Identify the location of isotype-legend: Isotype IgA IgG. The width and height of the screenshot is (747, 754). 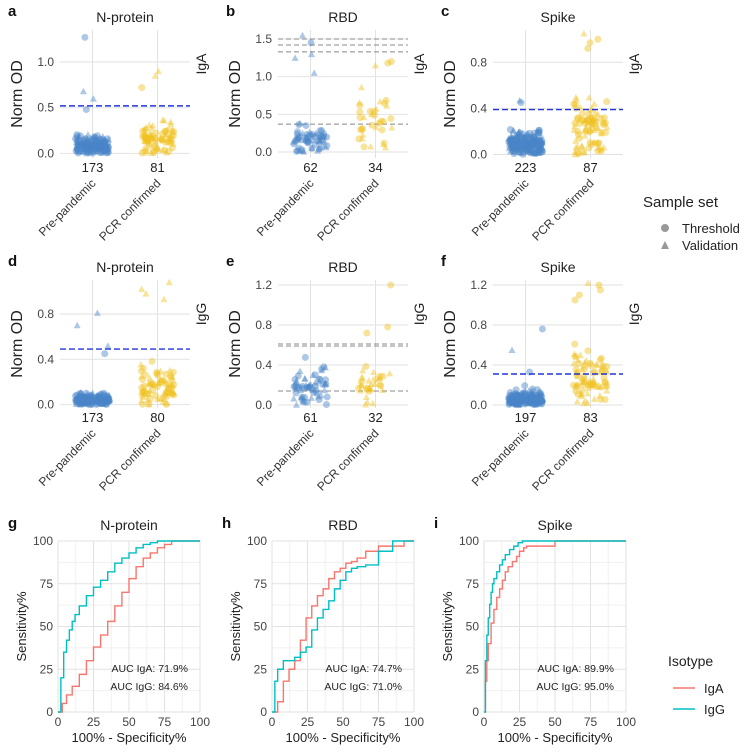
(696, 685).